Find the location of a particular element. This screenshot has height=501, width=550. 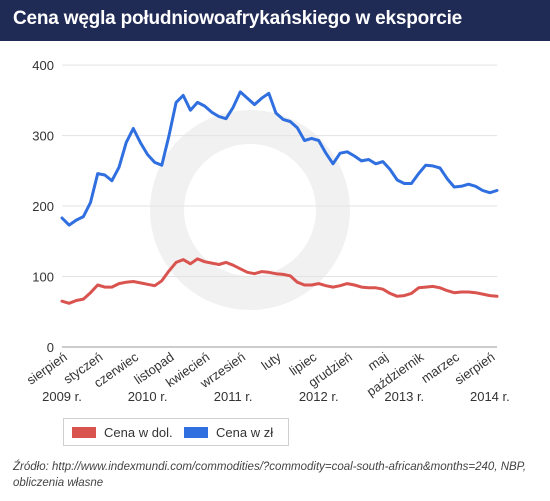

legend-item-usd: Cena w dol. is located at coordinates (122, 432).